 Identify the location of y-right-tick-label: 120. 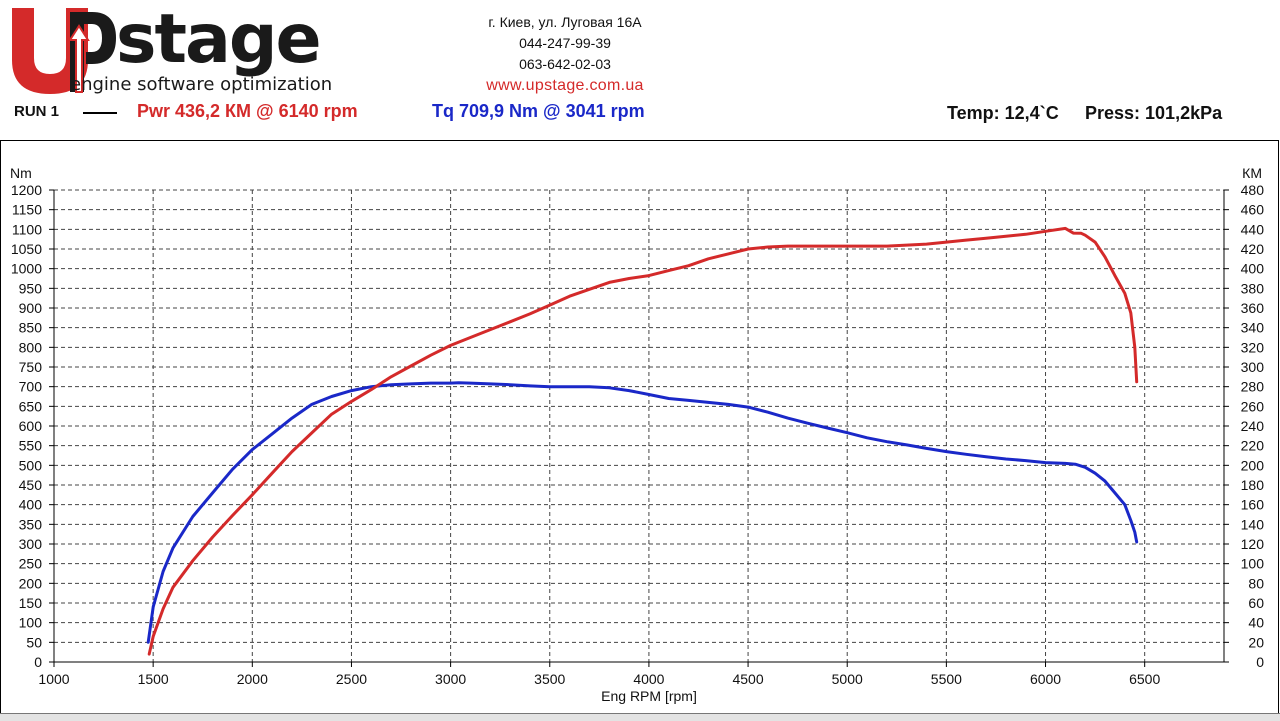
(1253, 544).